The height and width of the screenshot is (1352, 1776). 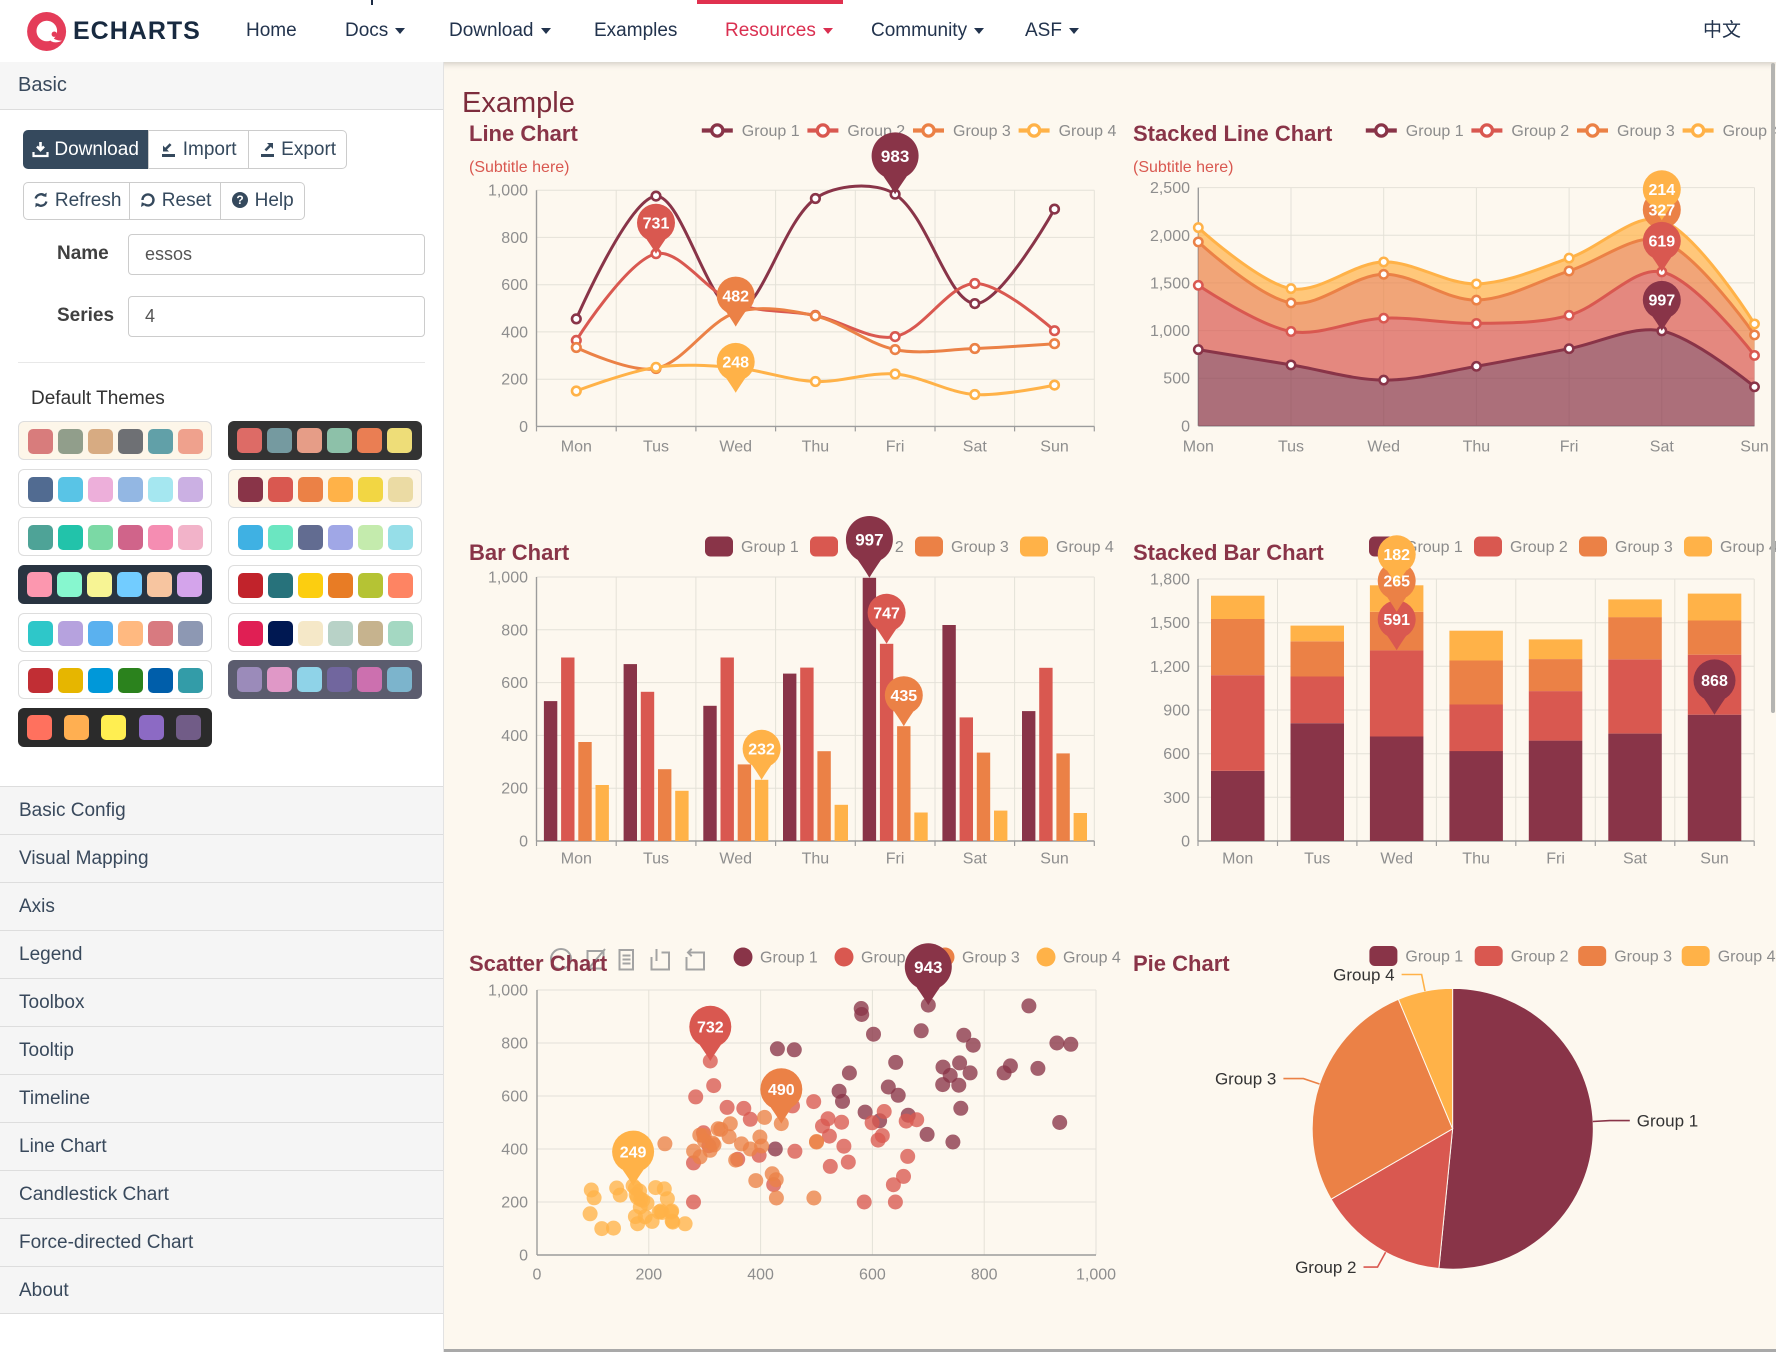 What do you see at coordinates (1176, 711) in the screenshot?
I see `svg-text: 900` at bounding box center [1176, 711].